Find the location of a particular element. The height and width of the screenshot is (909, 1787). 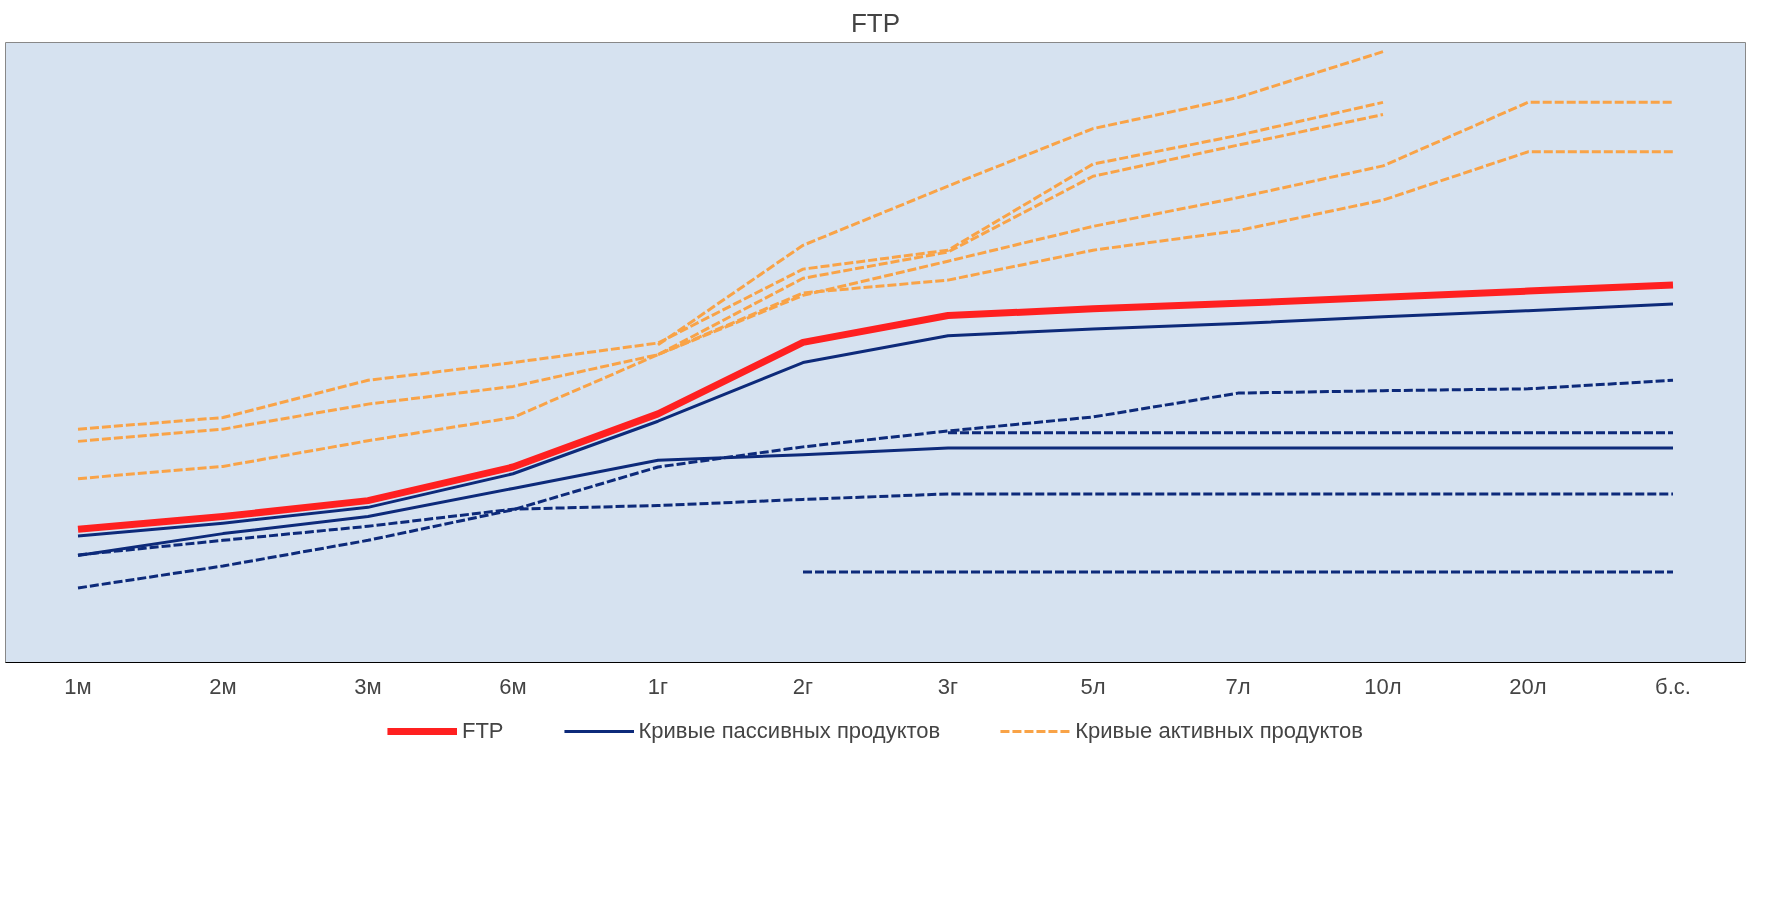

x-tick-label: 10л is located at coordinates (1383, 686).